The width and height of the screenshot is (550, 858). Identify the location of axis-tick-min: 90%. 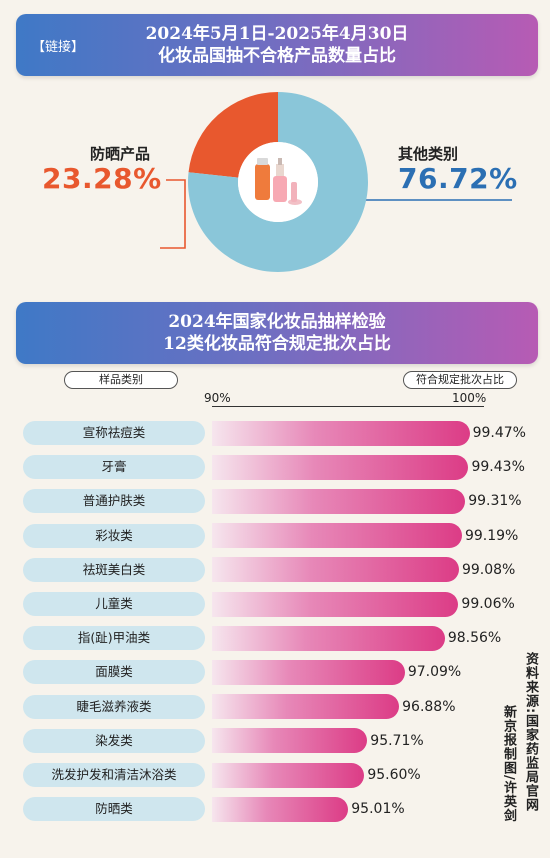
(217, 398).